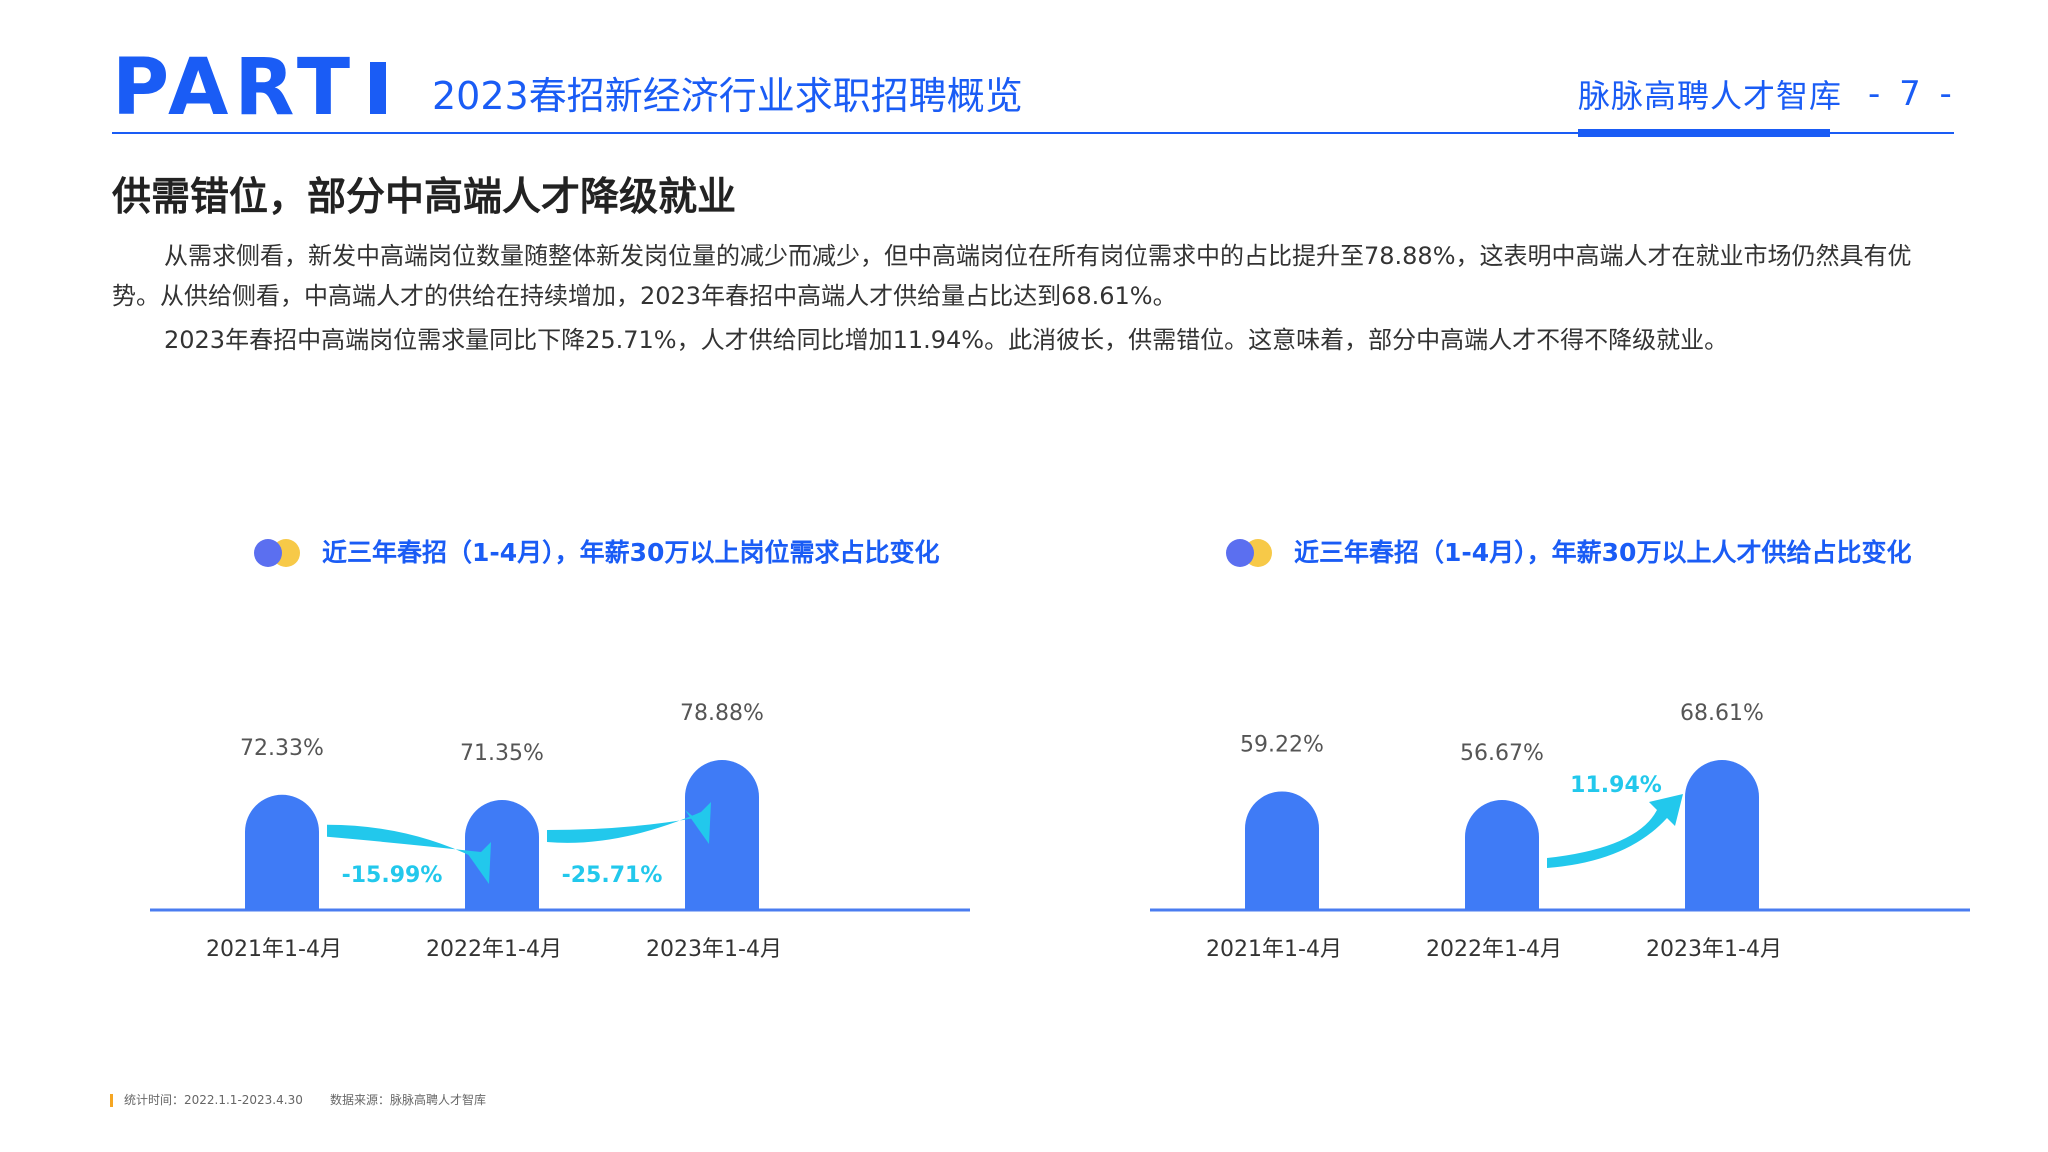 The image size is (2048, 1152). Describe the element at coordinates (1912, 94) in the screenshot. I see `page-number: - 7 -` at that location.